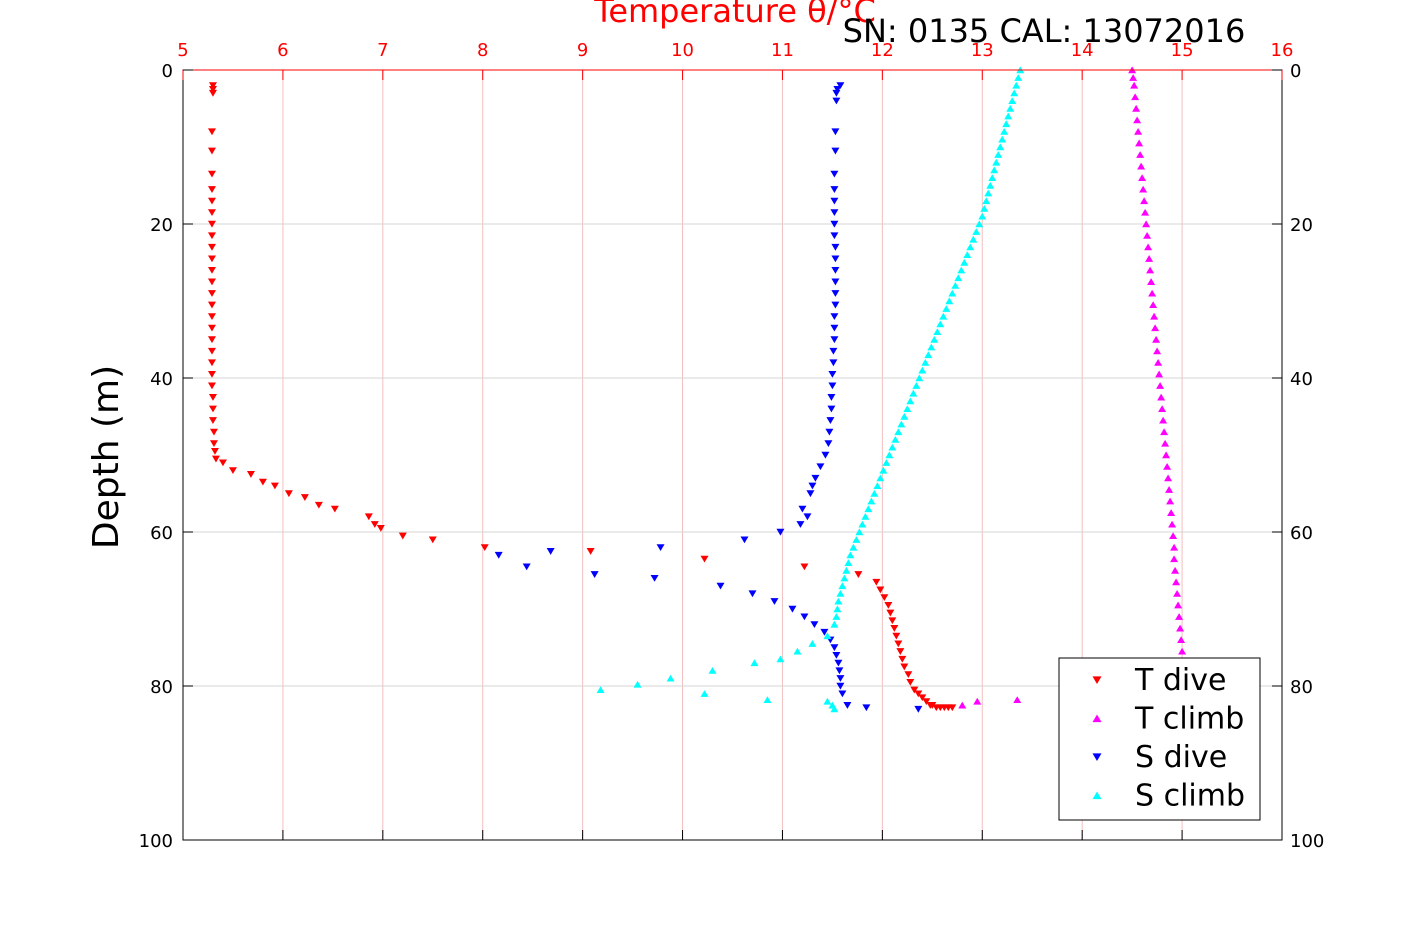  Describe the element at coordinates (734, 15) in the screenshot. I see `chart-title: Temperature θ/°C` at that location.